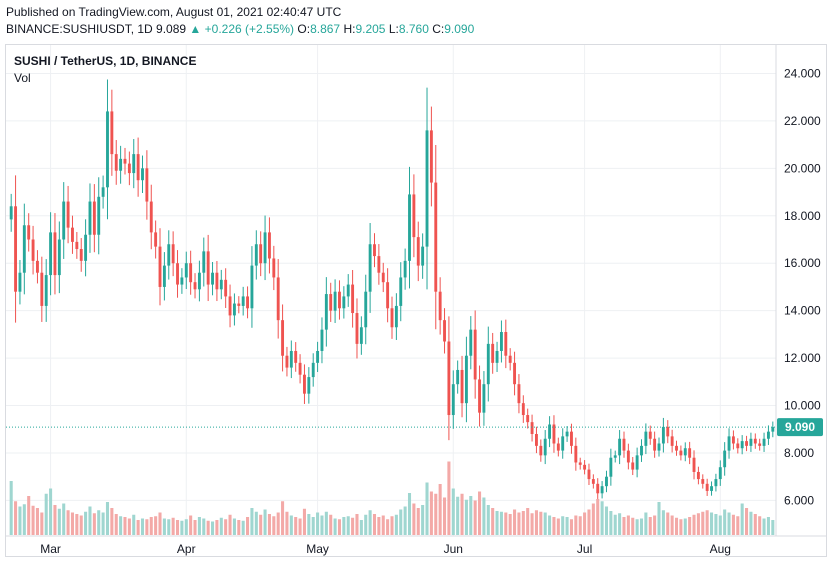 The height and width of the screenshot is (570, 835). I want to click on y-tick-label: 6.000, so click(799, 500).